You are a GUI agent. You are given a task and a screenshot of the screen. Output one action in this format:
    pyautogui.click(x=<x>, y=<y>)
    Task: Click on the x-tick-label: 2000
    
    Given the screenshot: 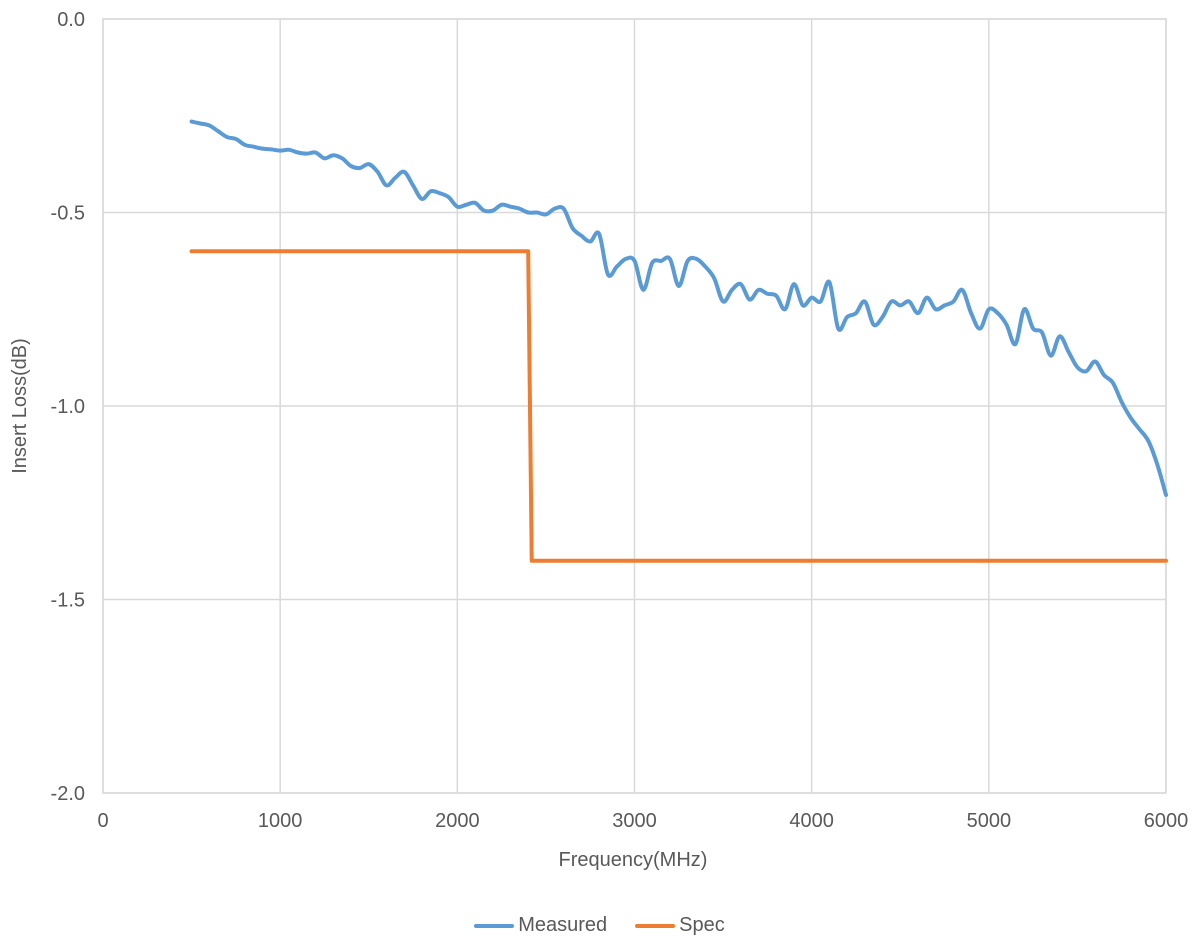 What is the action you would take?
    pyautogui.click(x=457, y=821)
    